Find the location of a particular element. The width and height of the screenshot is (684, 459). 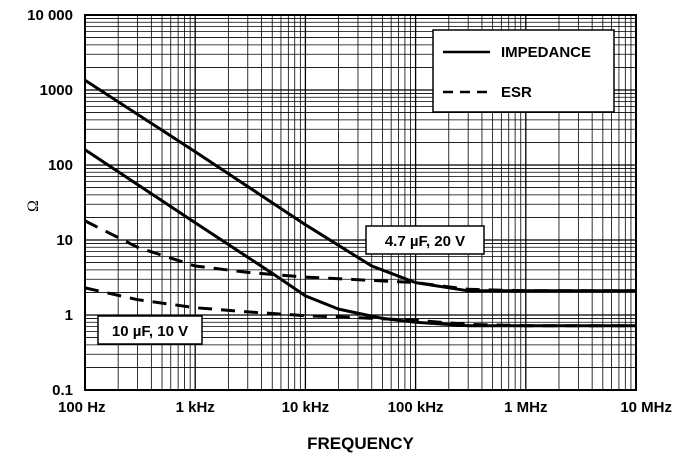

annotation-label: 10 µF, 10 V is located at coordinates (150, 331).